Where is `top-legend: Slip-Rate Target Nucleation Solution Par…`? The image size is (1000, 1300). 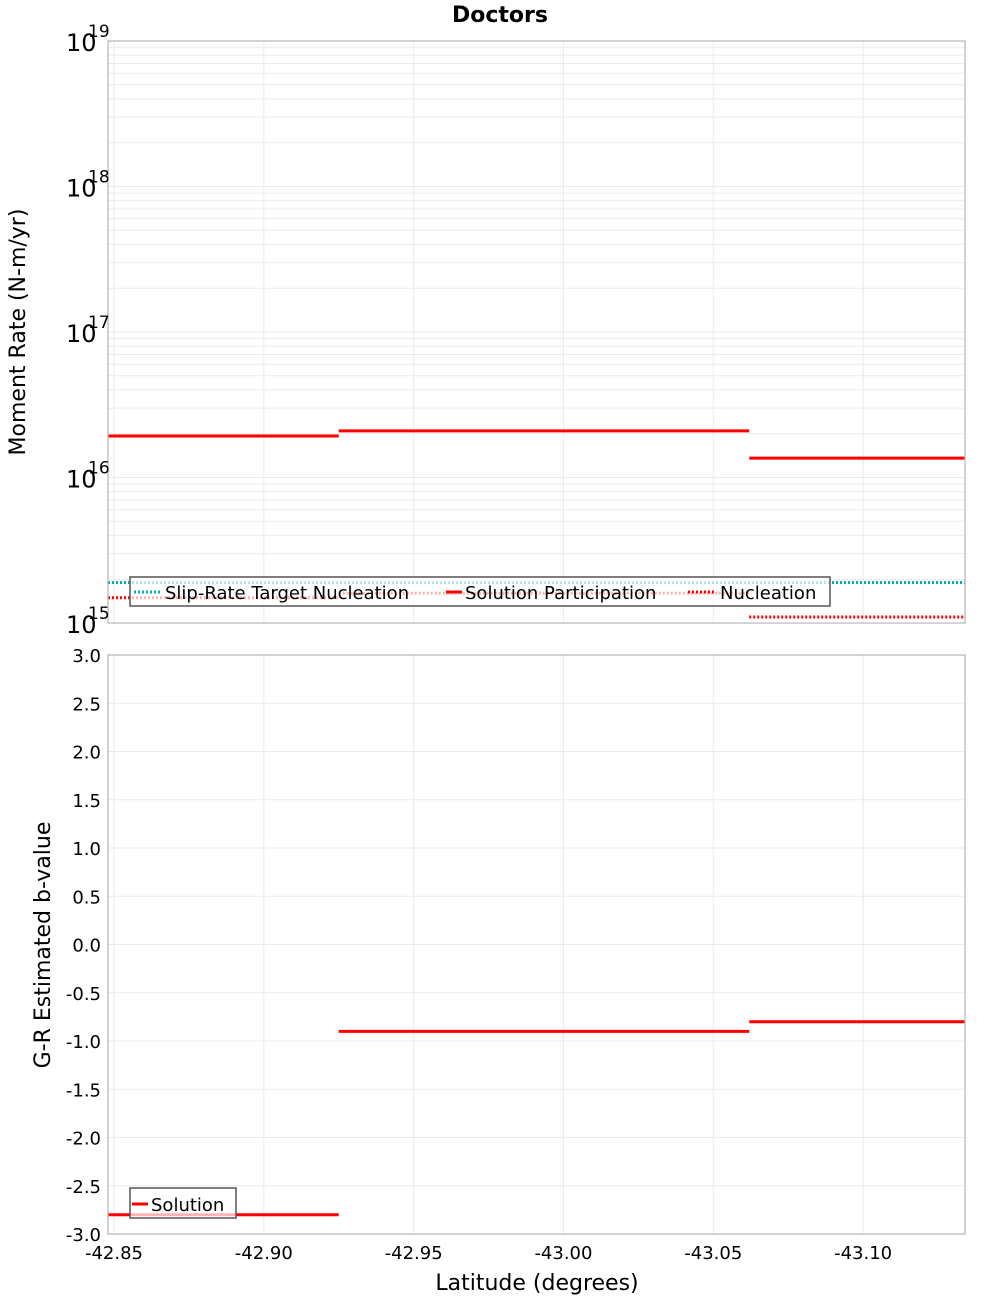 top-legend: Slip-Rate Target Nucleation Solution Par… is located at coordinates (480, 591).